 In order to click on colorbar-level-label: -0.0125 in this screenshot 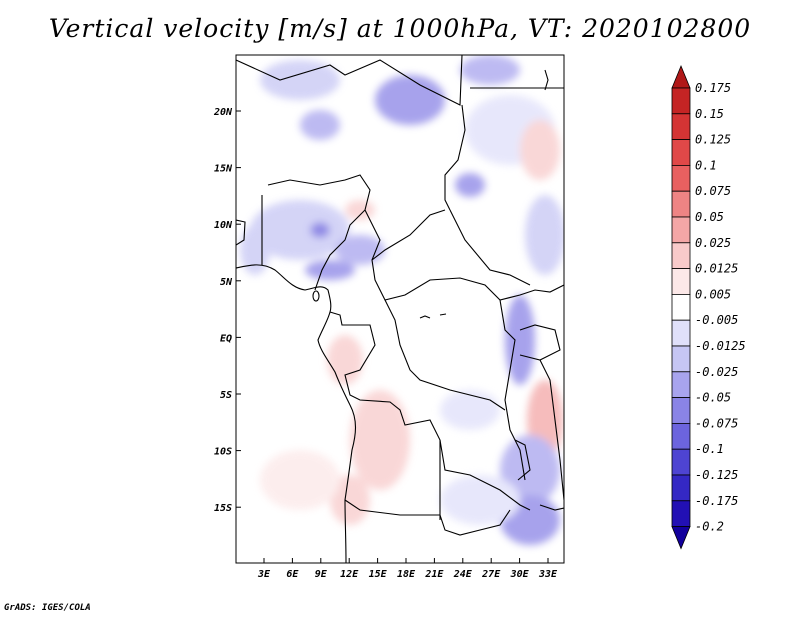, I will do `click(720, 346)`.